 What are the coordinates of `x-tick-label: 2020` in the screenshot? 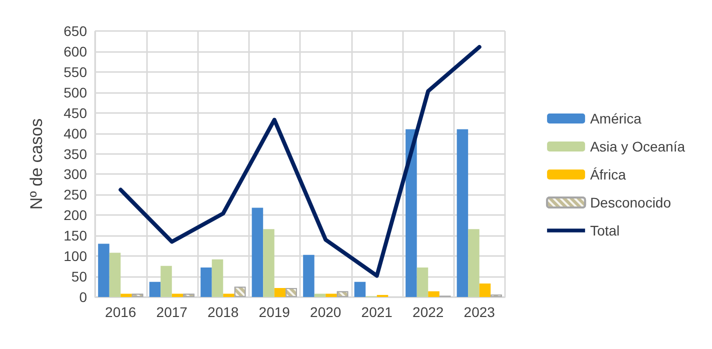 It's located at (326, 312).